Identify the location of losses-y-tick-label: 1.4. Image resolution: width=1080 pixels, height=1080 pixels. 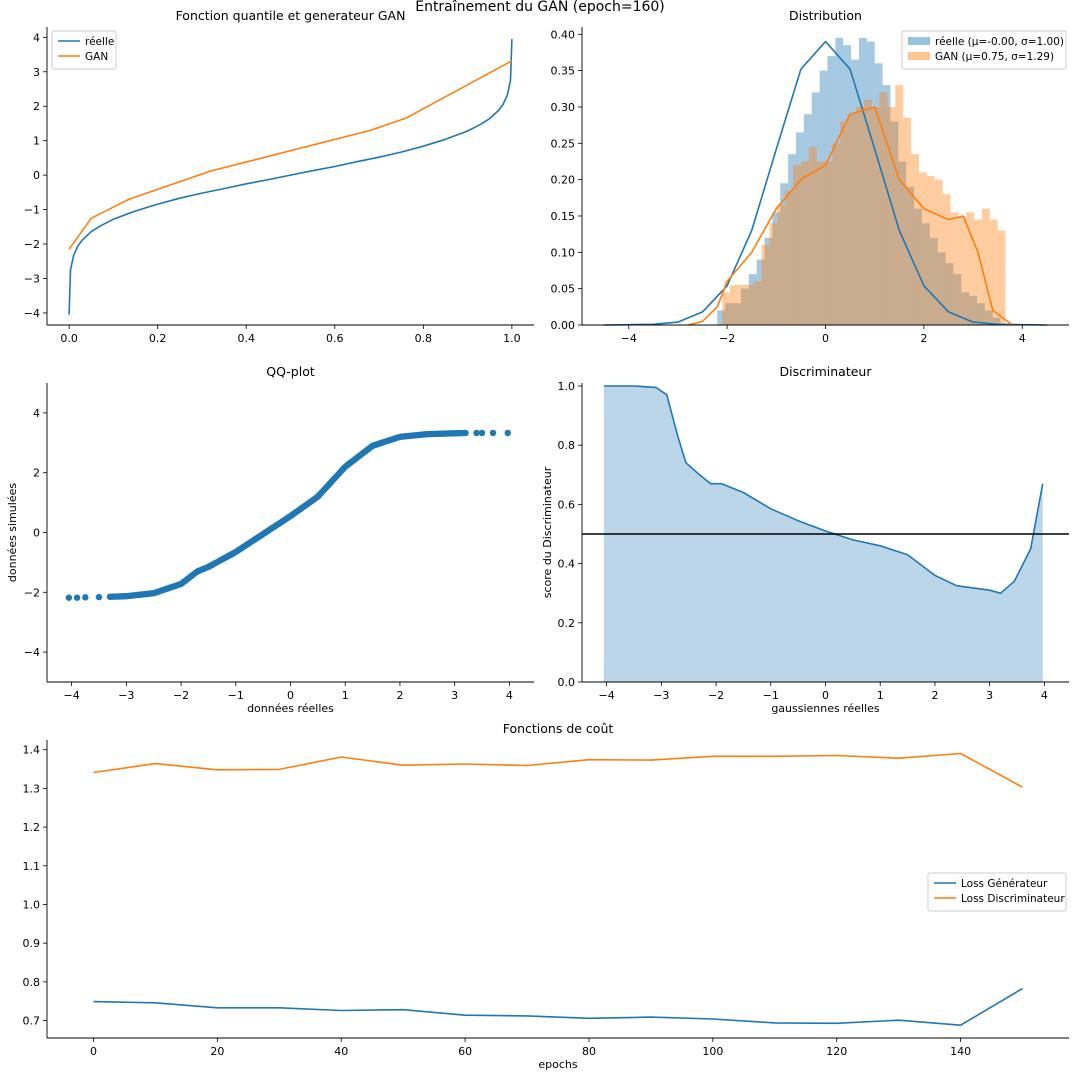
(32, 750).